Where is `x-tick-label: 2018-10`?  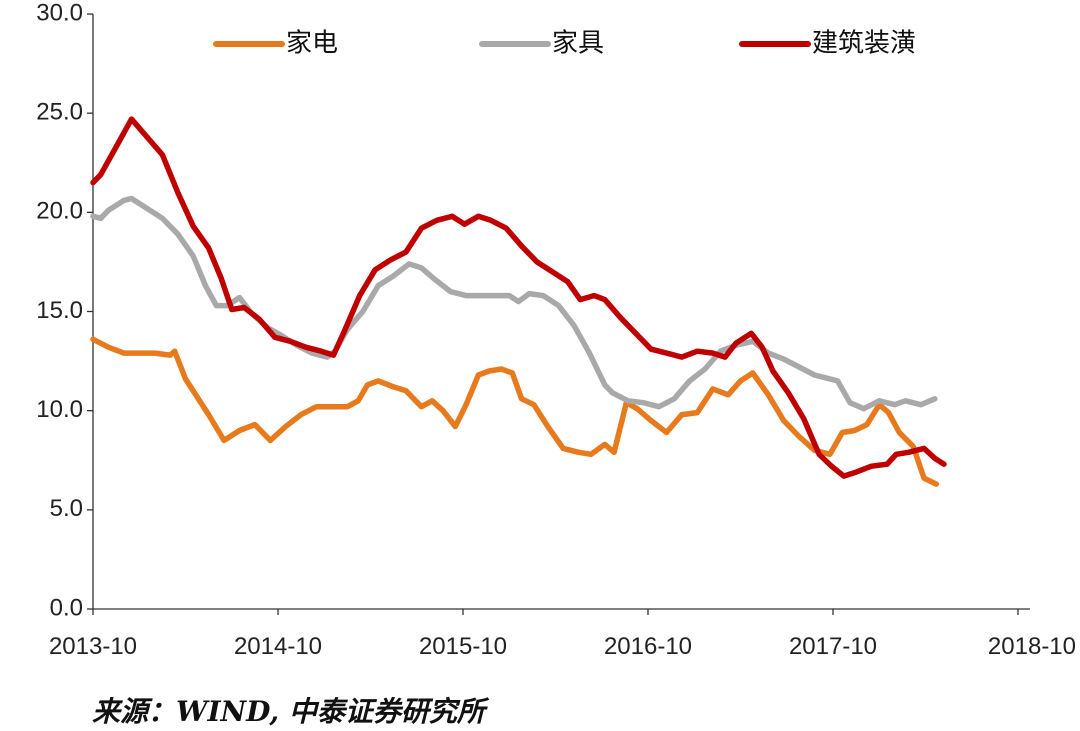
x-tick-label: 2018-10 is located at coordinates (1032, 646).